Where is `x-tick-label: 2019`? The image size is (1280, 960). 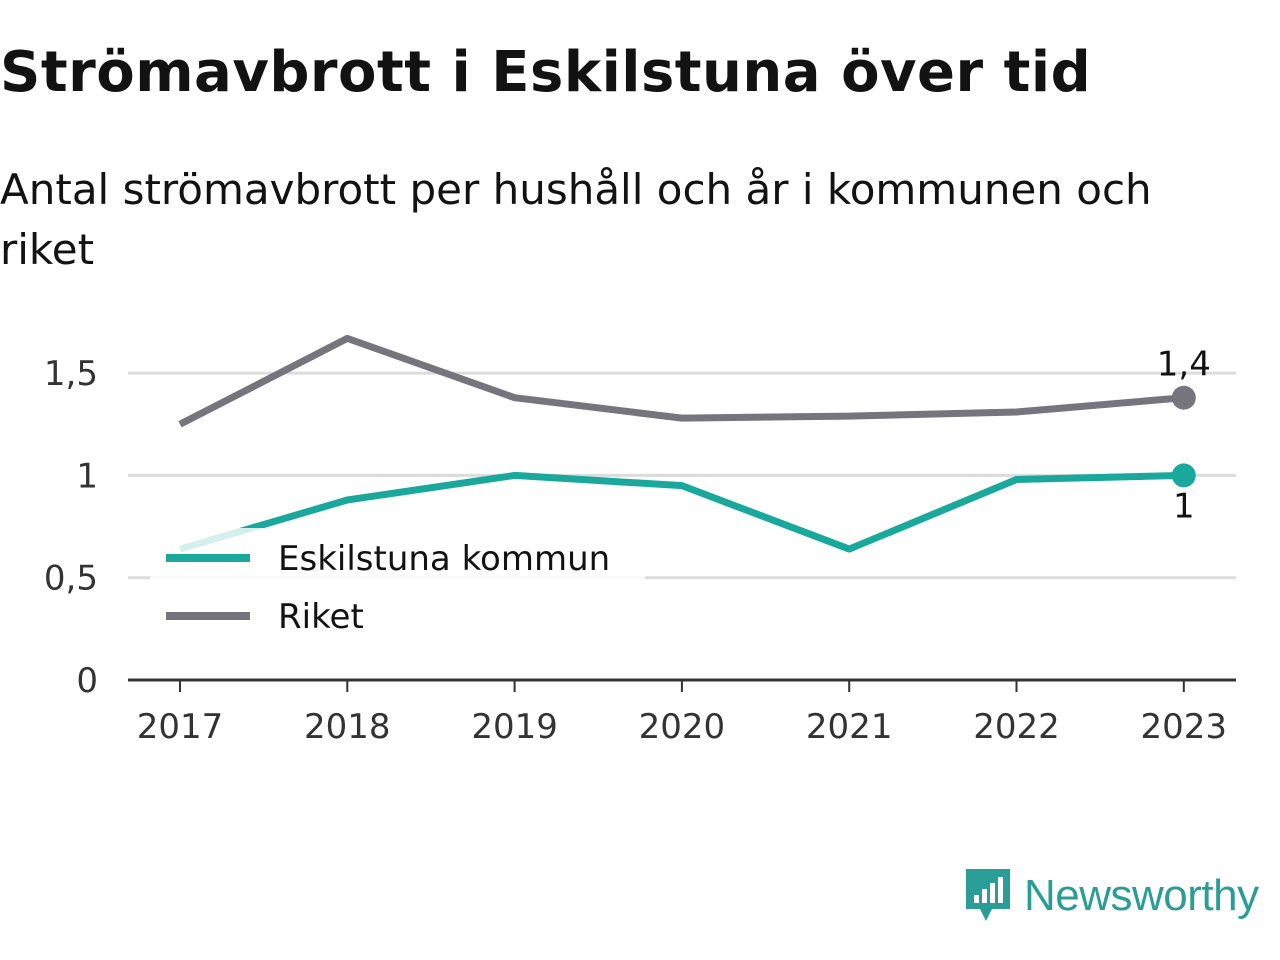 x-tick-label: 2019 is located at coordinates (514, 727).